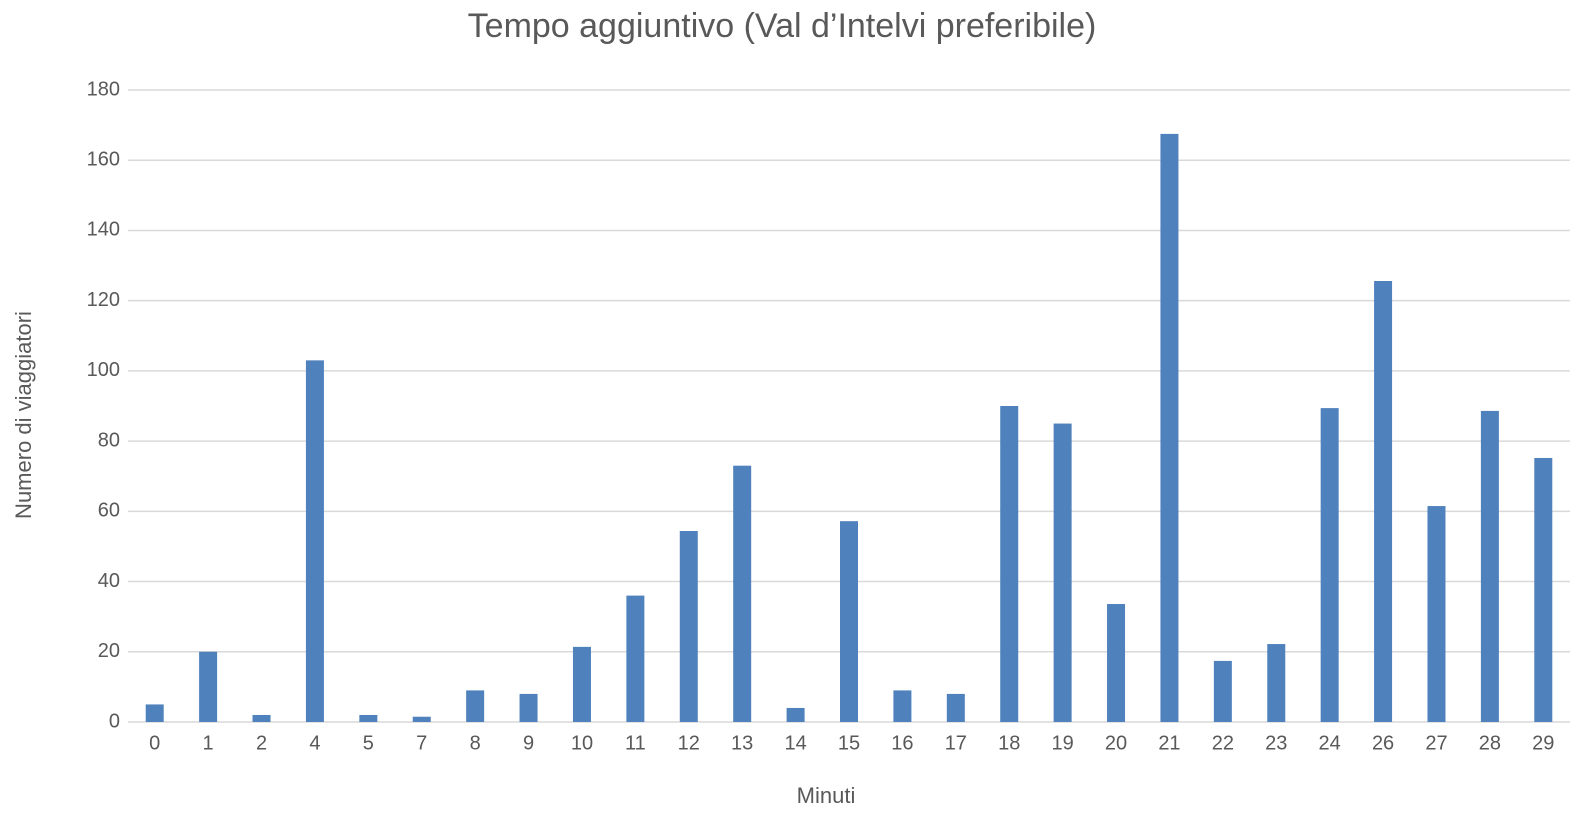 This screenshot has width=1587, height=819. What do you see at coordinates (103, 89) in the screenshot?
I see `y-tick-label: 180` at bounding box center [103, 89].